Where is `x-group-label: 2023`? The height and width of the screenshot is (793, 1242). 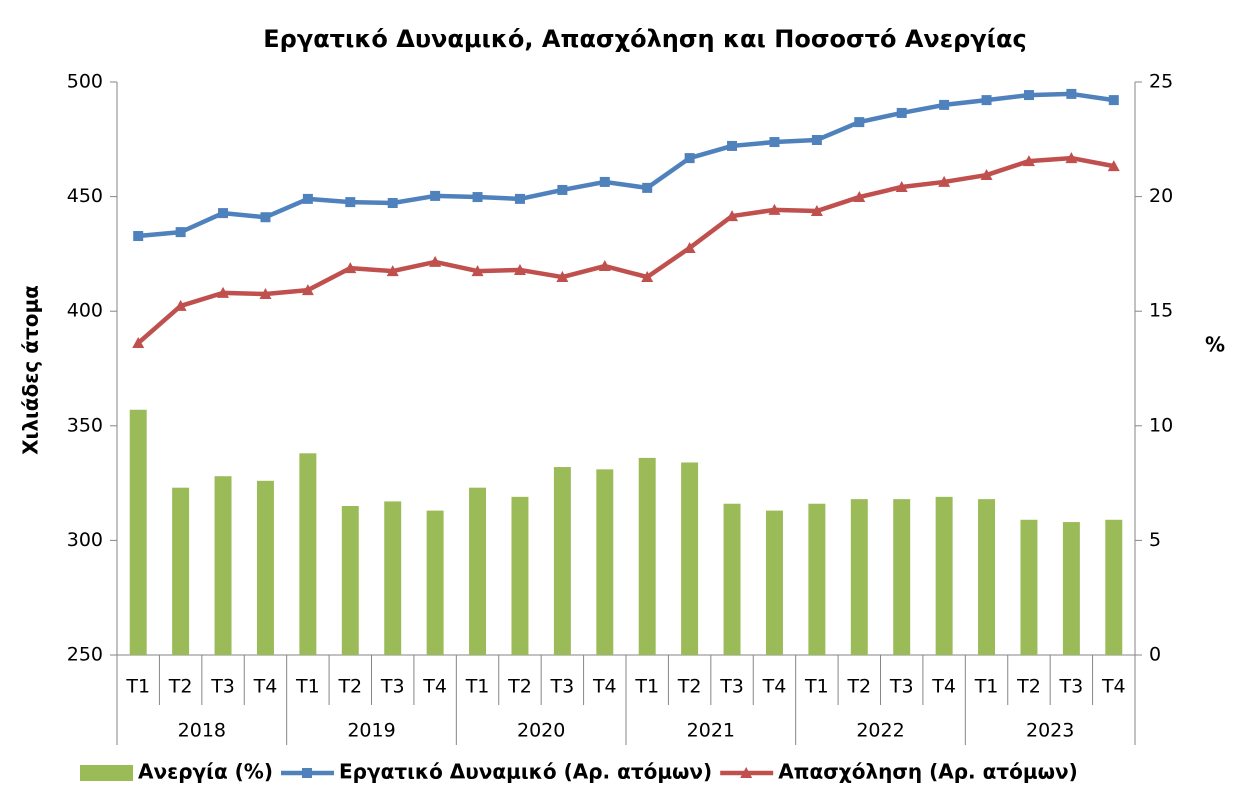
x-group-label: 2023 is located at coordinates (1050, 731).